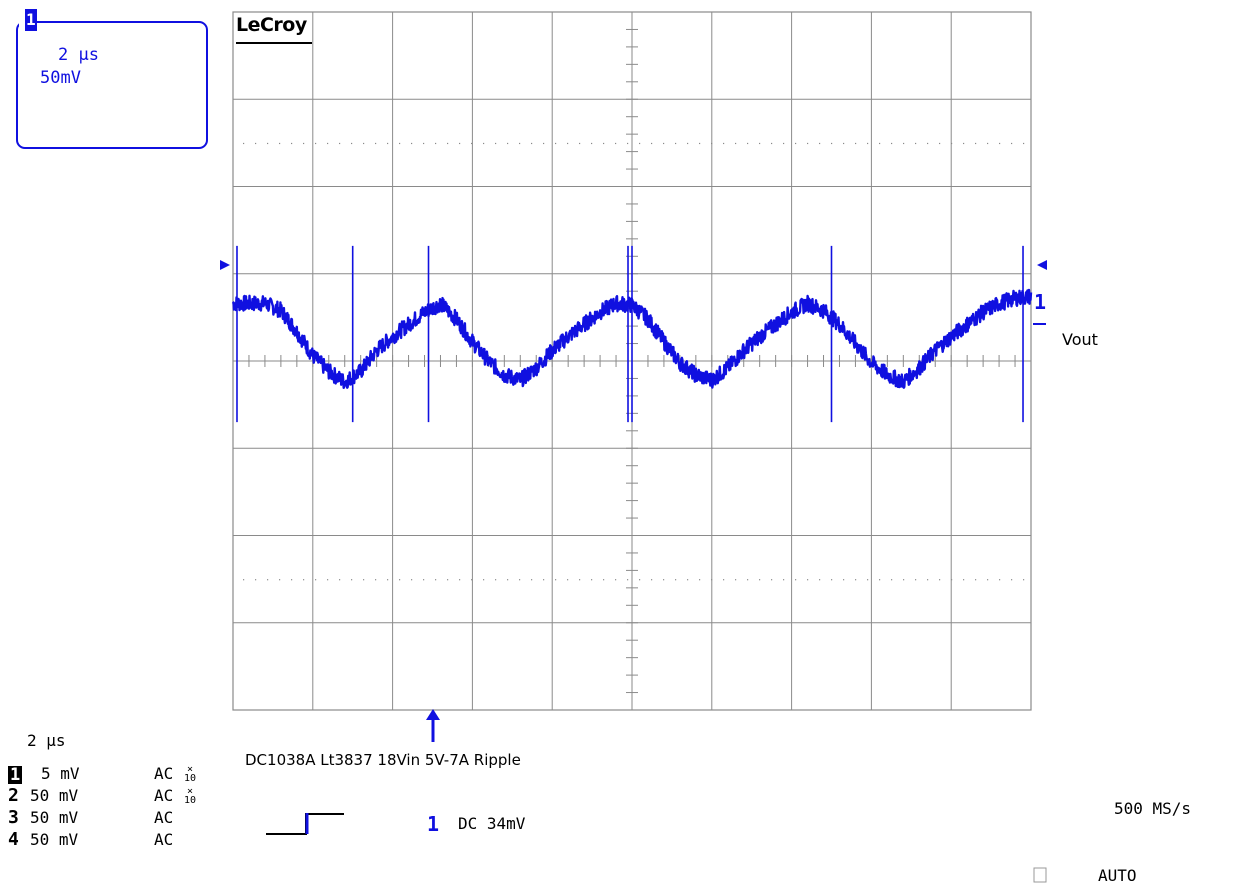  Describe the element at coordinates (1042, 265) in the screenshot. I see `trigger-level-right-marker` at that location.